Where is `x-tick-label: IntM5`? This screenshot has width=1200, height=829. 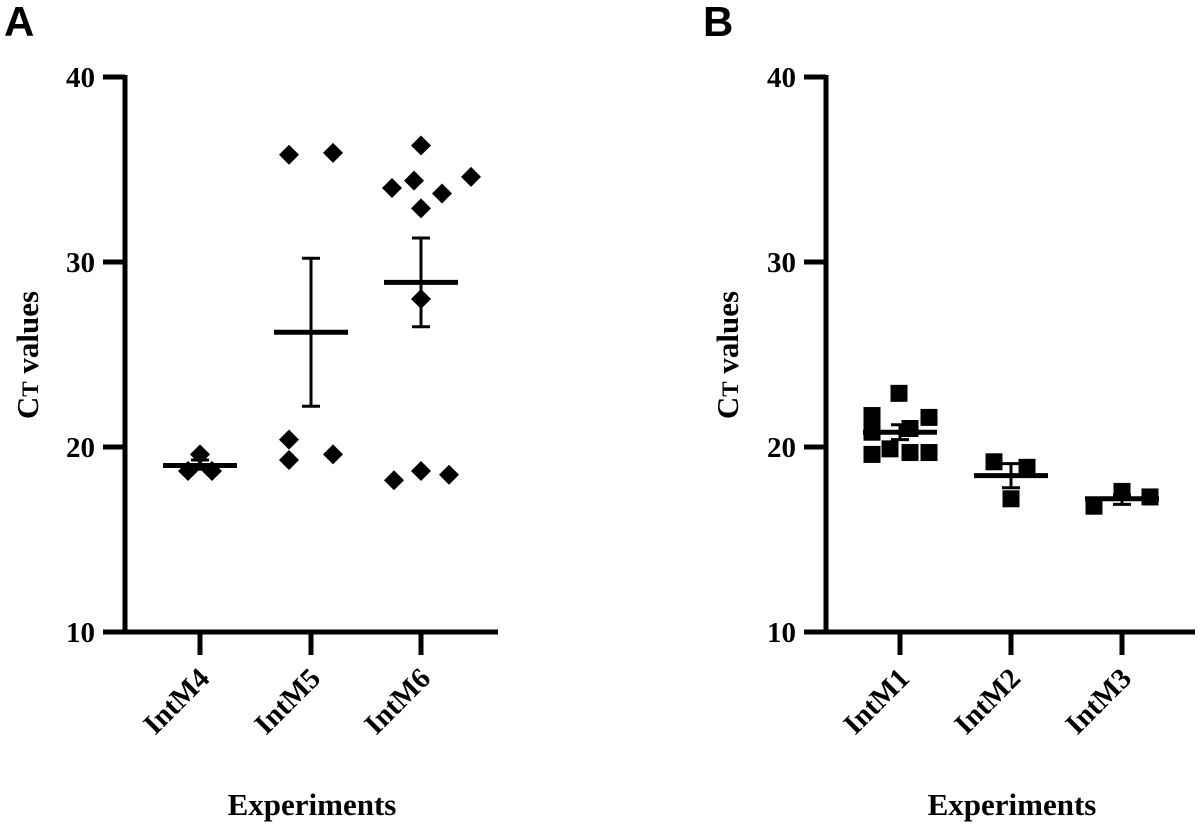 x-tick-label: IntM5 is located at coordinates (287, 701).